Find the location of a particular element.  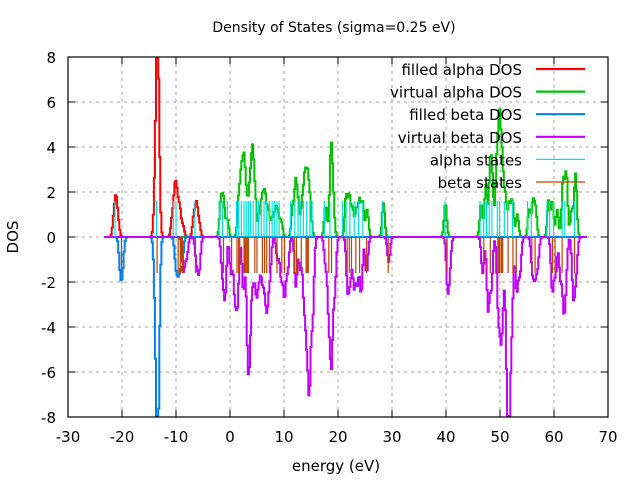

y-axis-label: DOS is located at coordinates (13, 237).